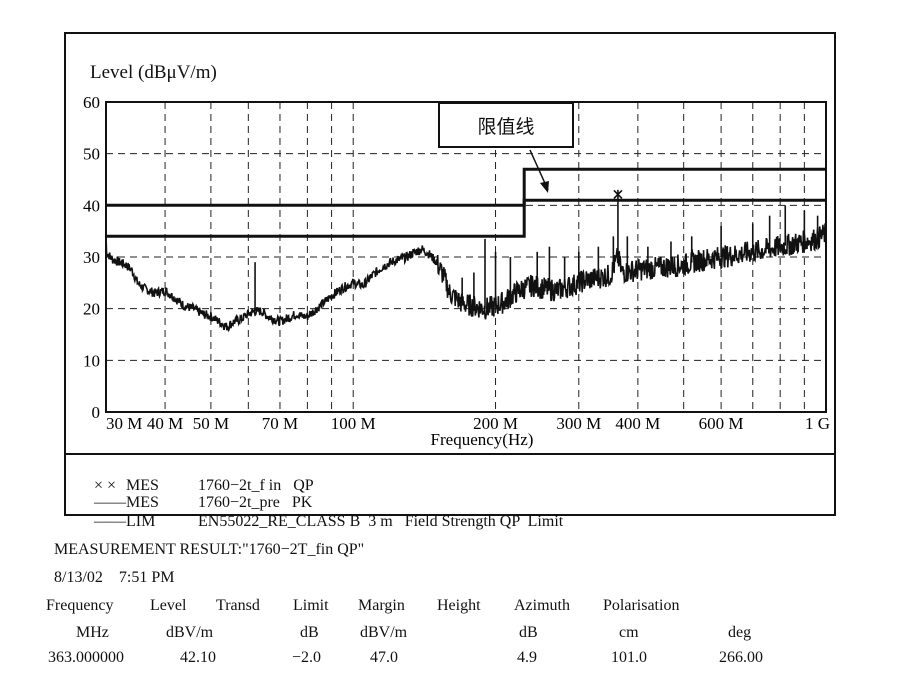  Describe the element at coordinates (91, 360) in the screenshot. I see `y-tick-label: 10` at that location.